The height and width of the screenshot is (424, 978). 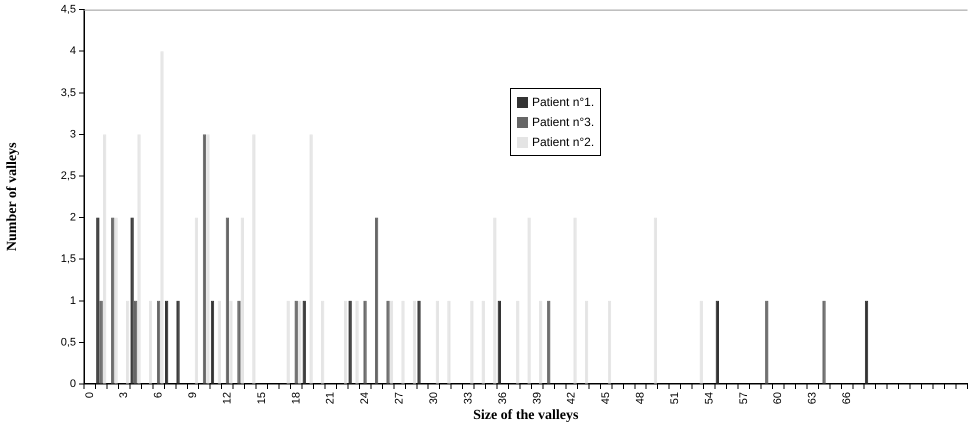 I want to click on legend-label: Patient n°2., so click(x=563, y=142).